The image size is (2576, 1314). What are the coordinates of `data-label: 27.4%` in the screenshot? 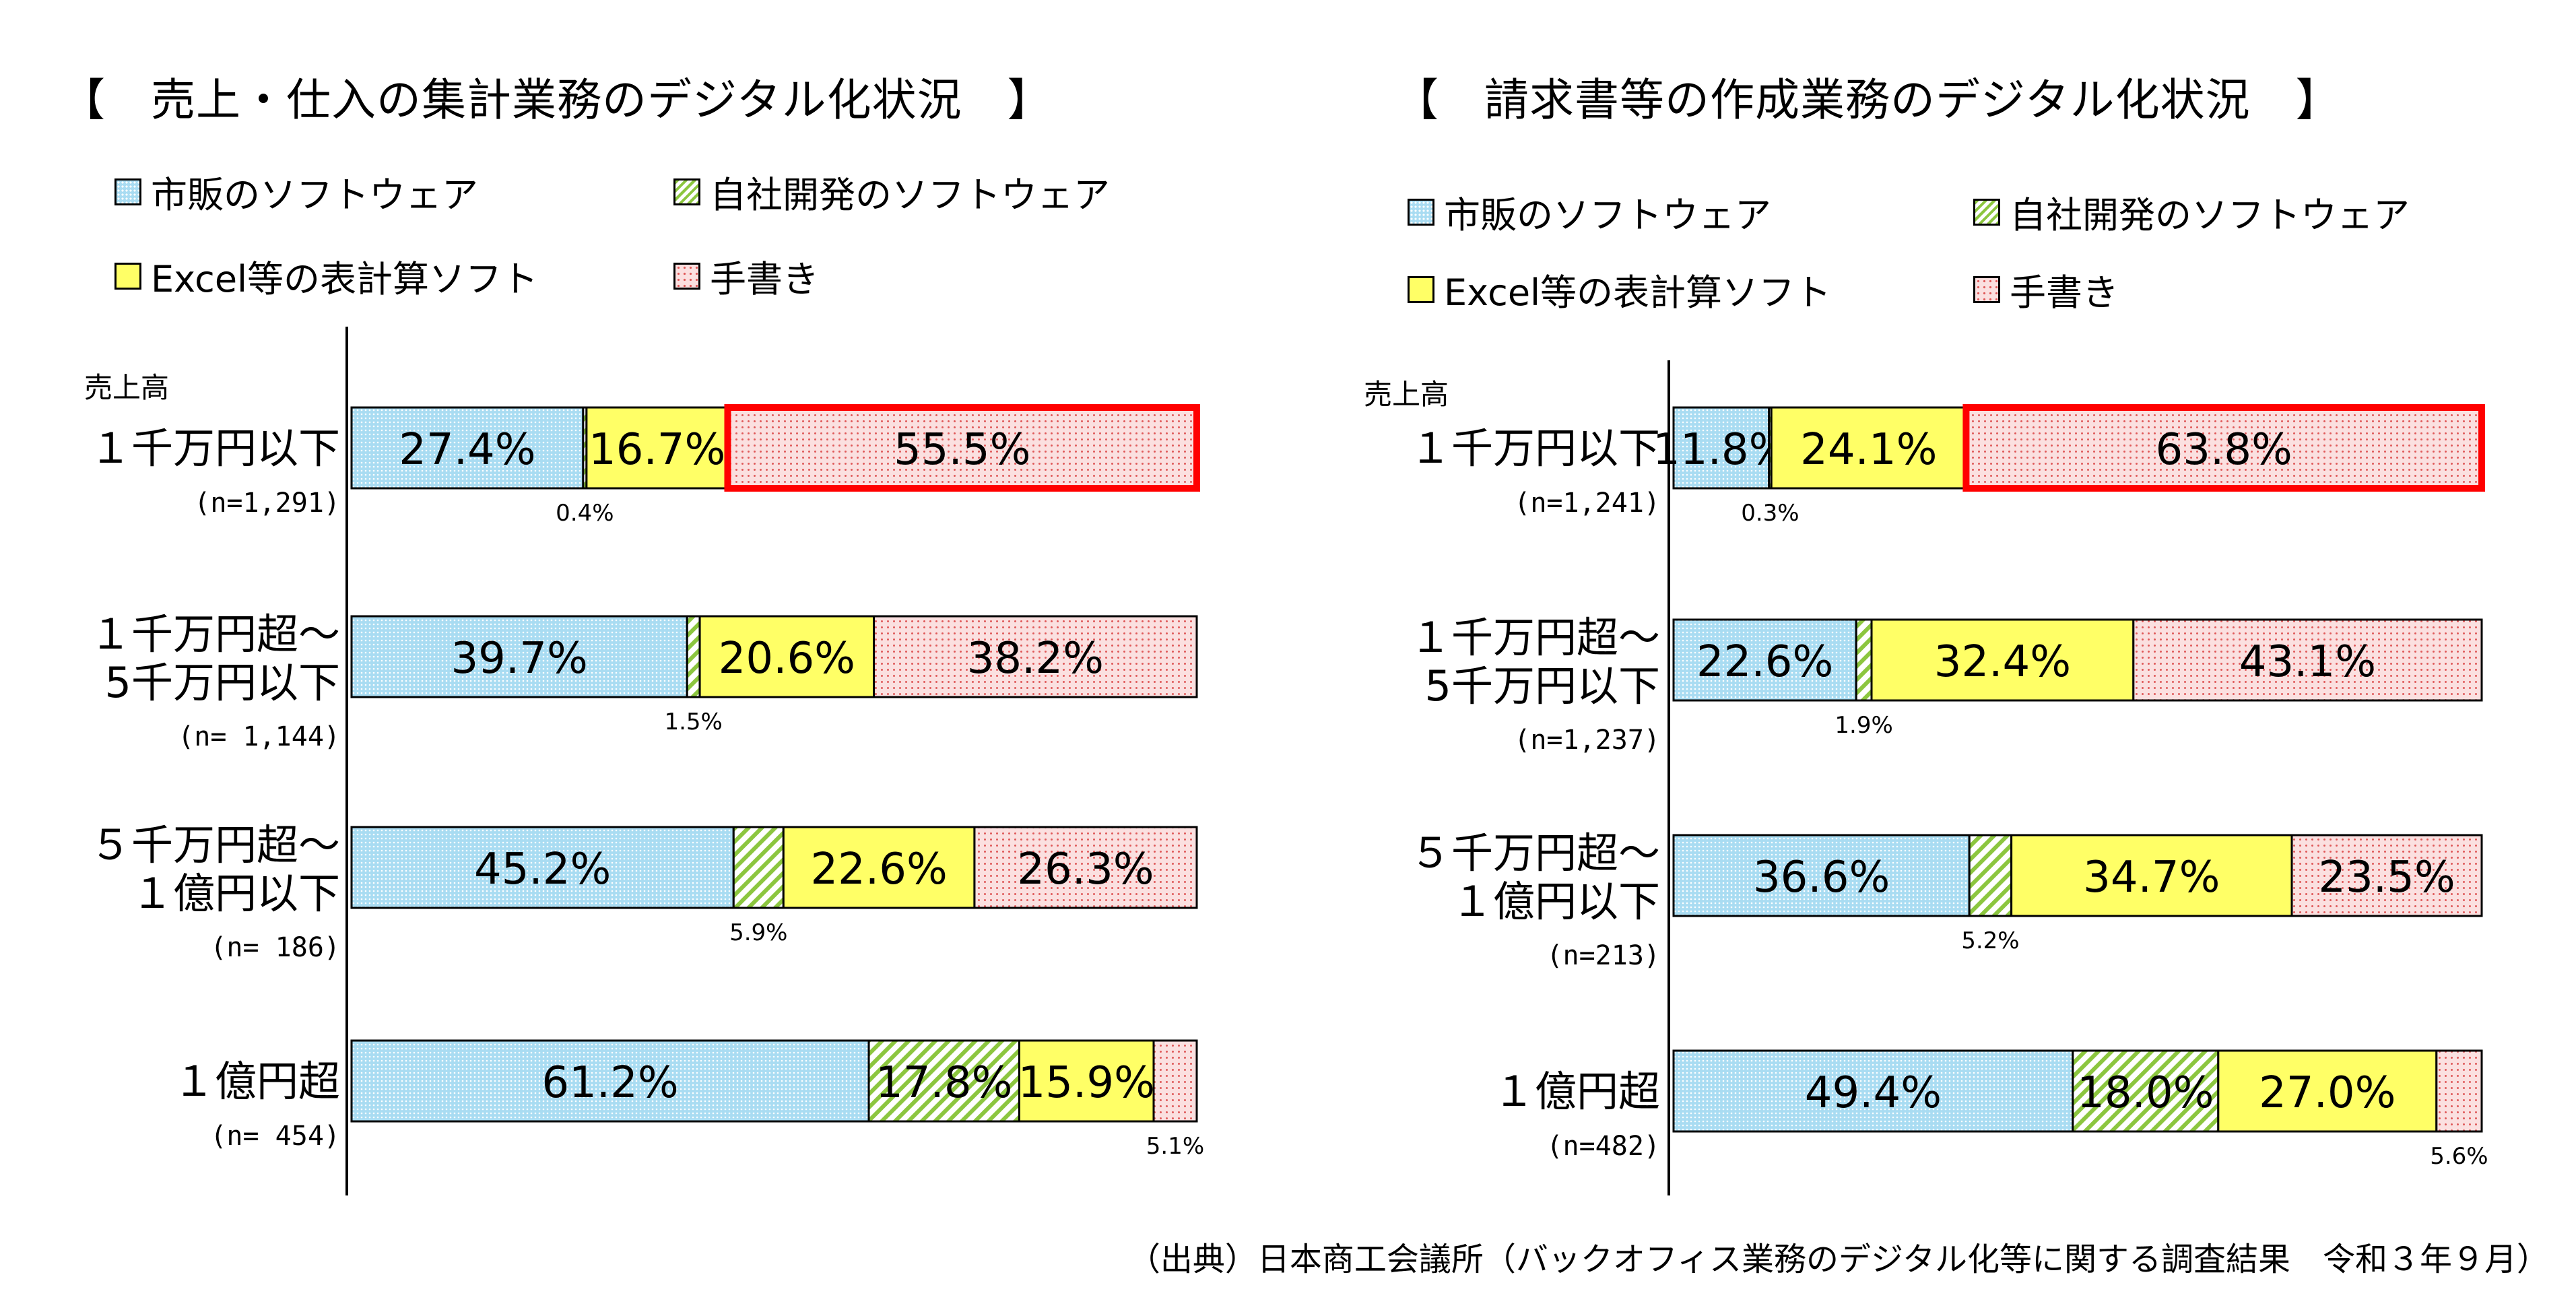 It's located at (467, 450).